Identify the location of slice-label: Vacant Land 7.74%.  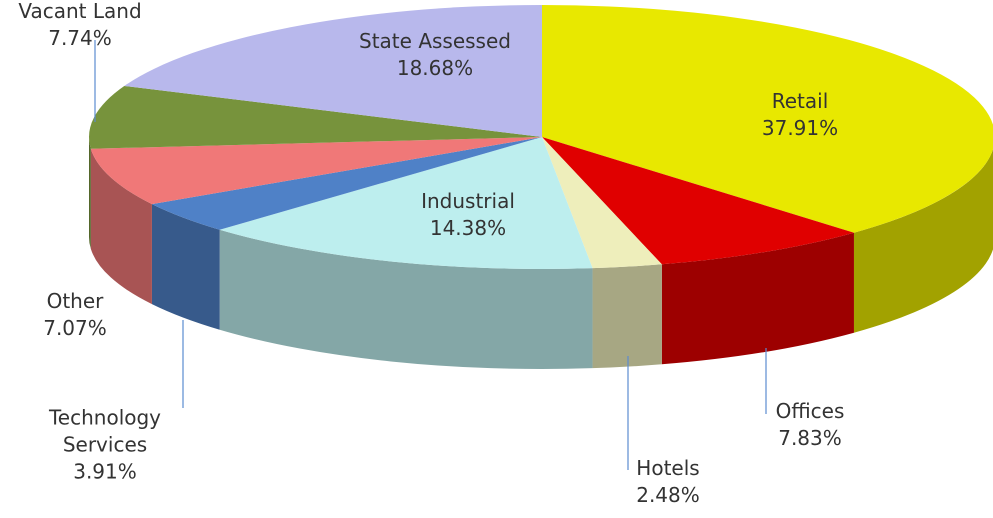
(79, 26).